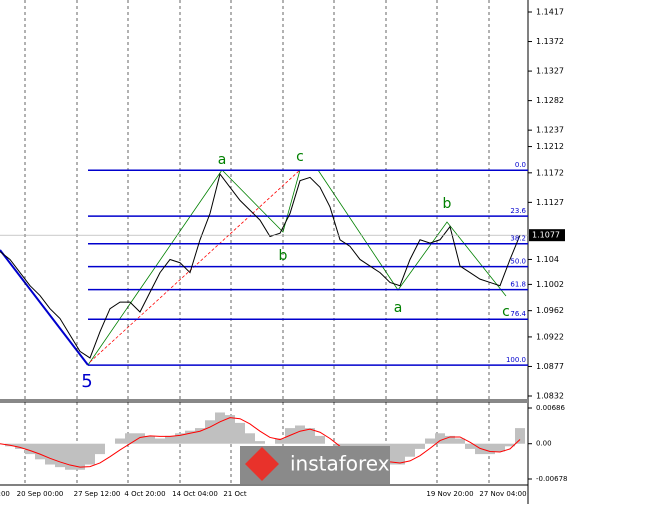 The image size is (665, 508). I want to click on watermark-logo, so click(262, 464).